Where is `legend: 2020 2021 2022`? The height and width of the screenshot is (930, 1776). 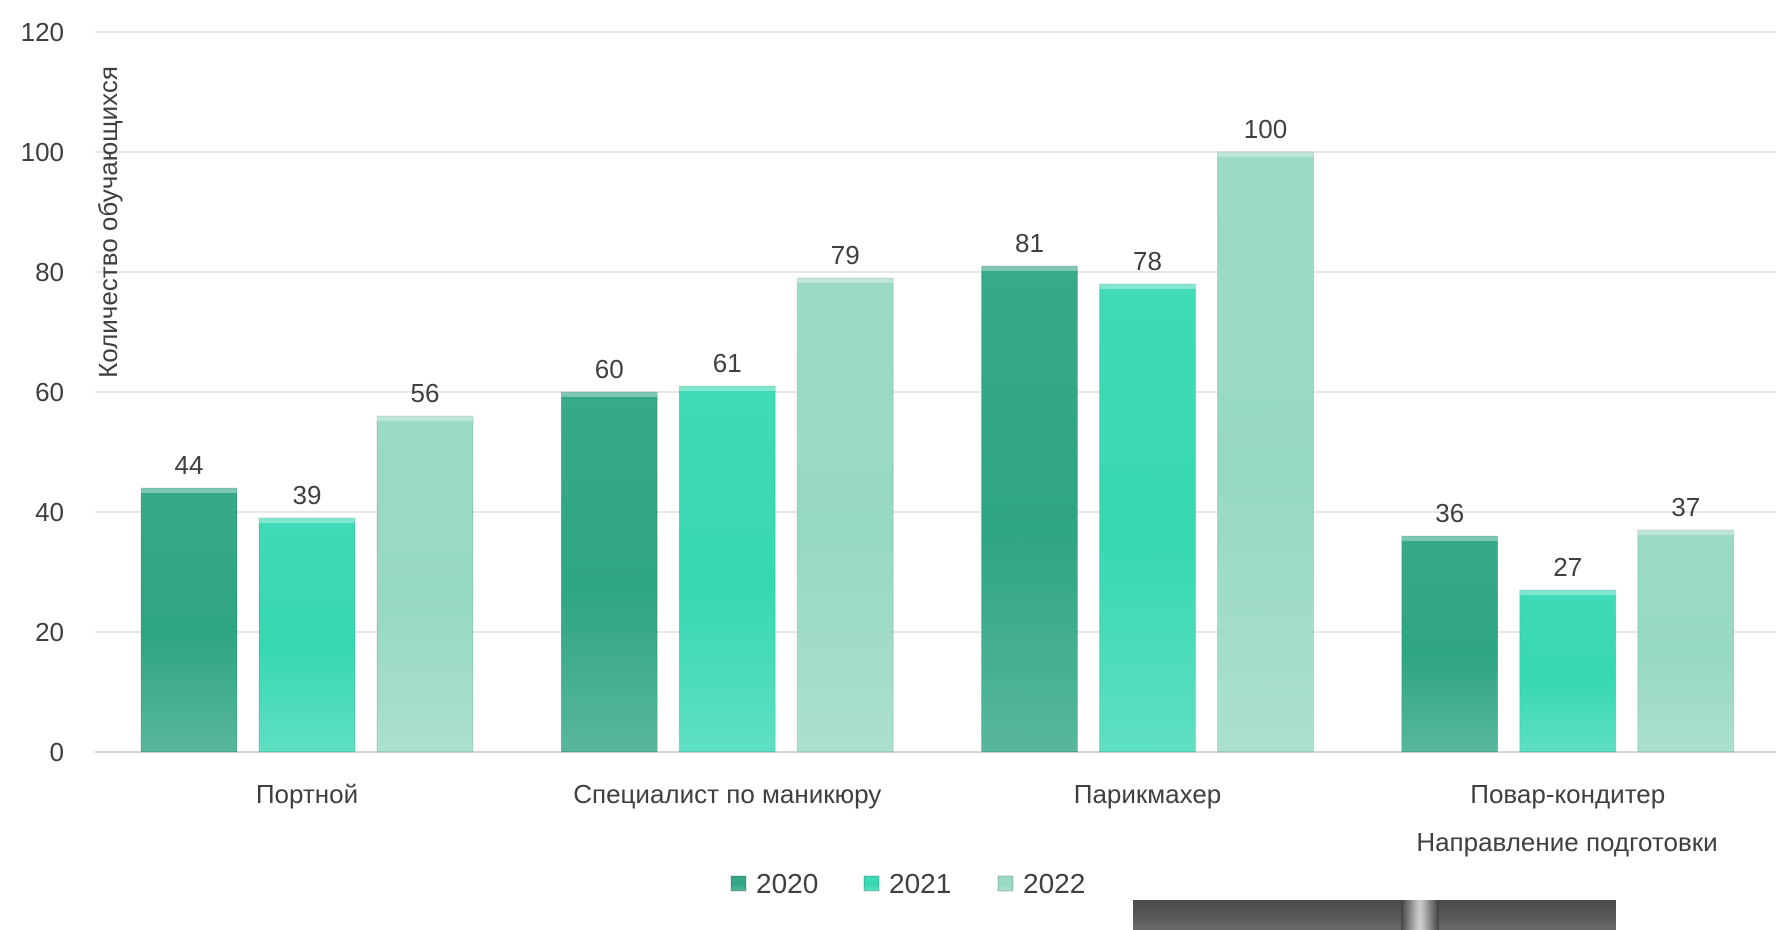 legend: 2020 2021 2022 is located at coordinates (907, 883).